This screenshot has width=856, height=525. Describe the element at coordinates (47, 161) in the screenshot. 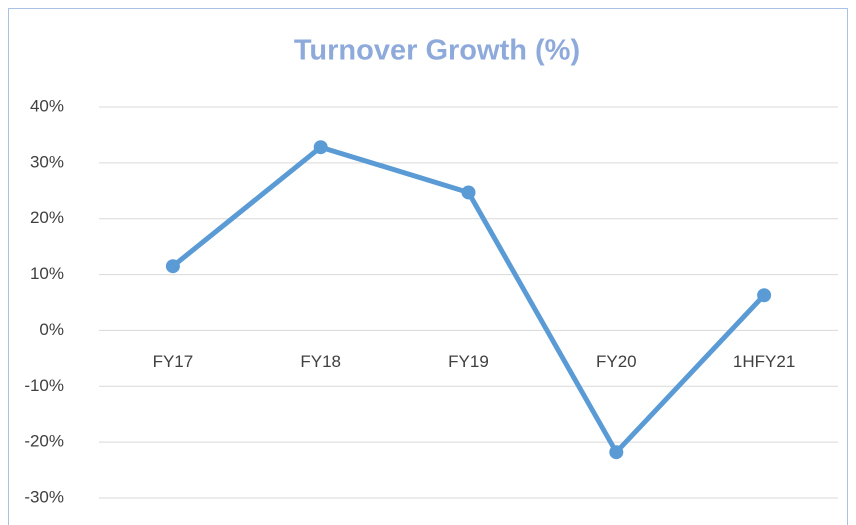

I see `y-tick-label: 30%` at that location.